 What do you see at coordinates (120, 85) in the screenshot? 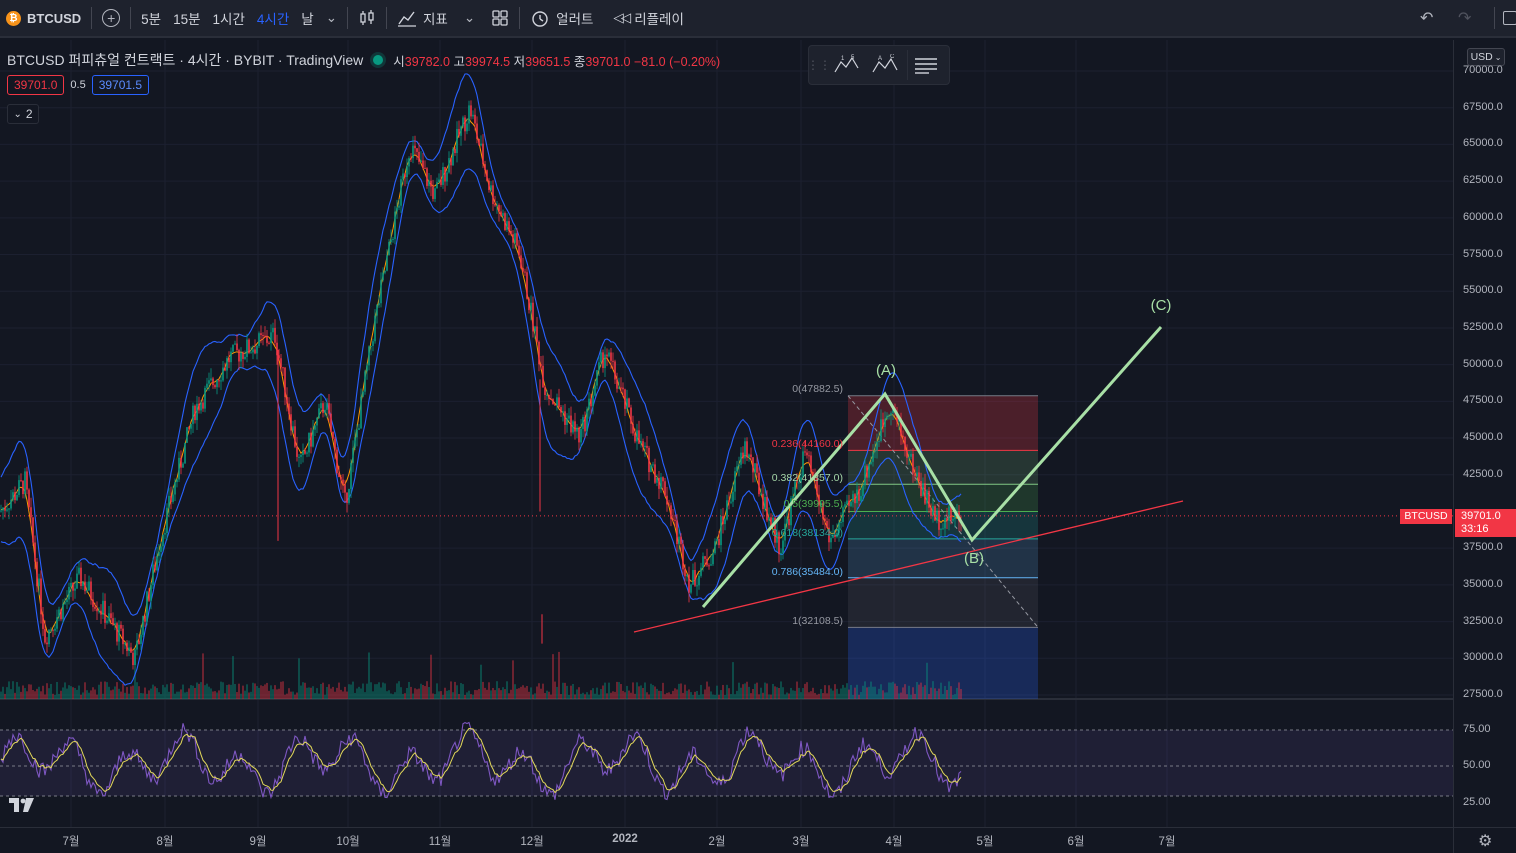
I see `buy-price-button: 39701.5` at bounding box center [120, 85].